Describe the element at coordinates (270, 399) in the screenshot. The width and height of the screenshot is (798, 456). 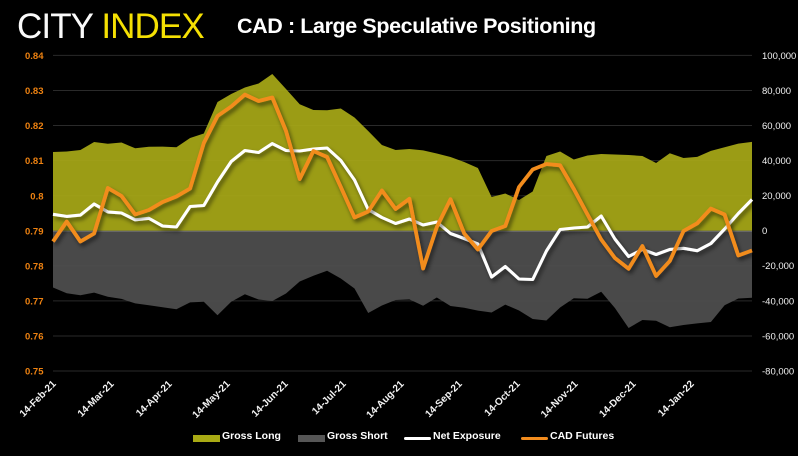
I see `svg-text: 14-Jun-21` at that location.